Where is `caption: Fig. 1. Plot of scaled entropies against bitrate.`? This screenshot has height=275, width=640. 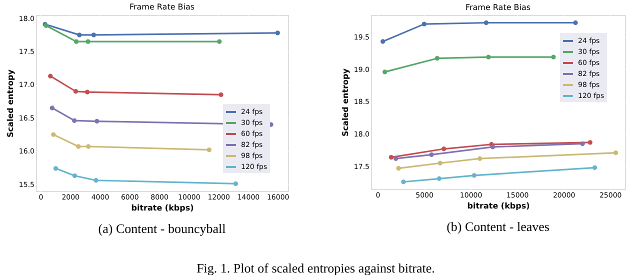 caption: Fig. 1. Plot of scaled entropies against bitrate. is located at coordinates (315, 267).